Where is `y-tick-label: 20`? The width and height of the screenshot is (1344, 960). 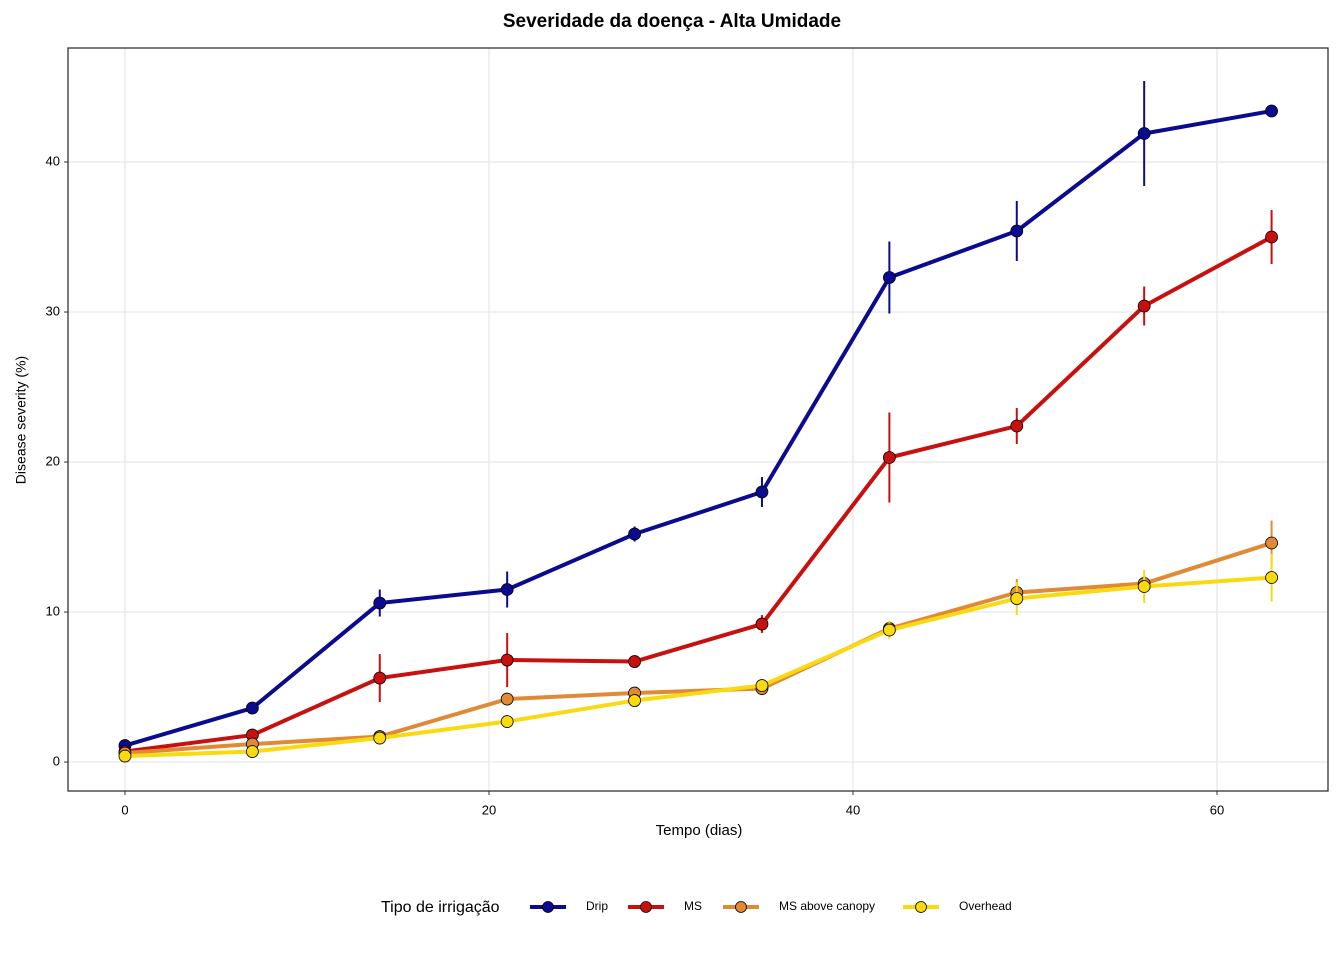 y-tick-label: 20 is located at coordinates (53, 460).